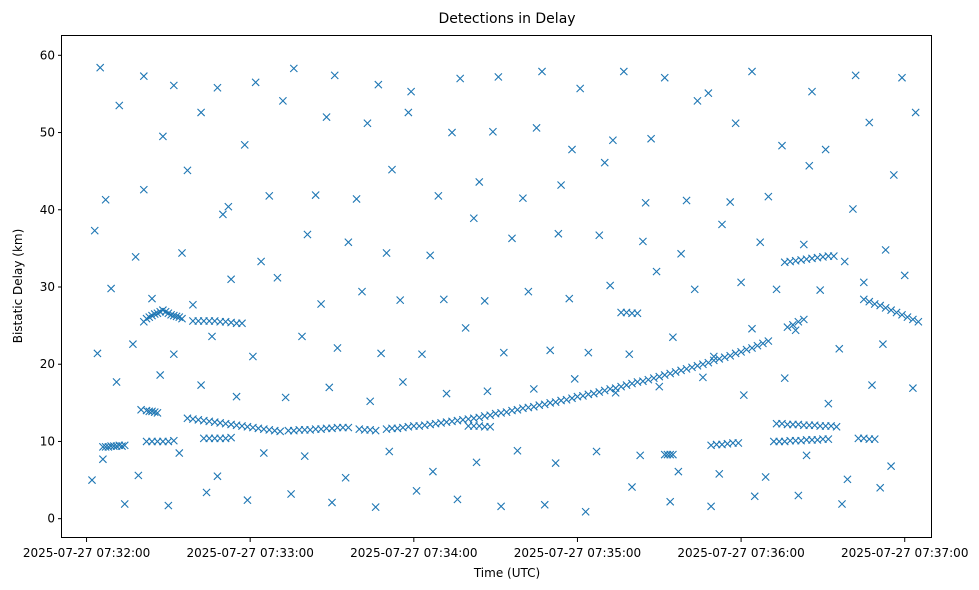  What do you see at coordinates (47, 55) in the screenshot?
I see `y-tick-label: 60` at bounding box center [47, 55].